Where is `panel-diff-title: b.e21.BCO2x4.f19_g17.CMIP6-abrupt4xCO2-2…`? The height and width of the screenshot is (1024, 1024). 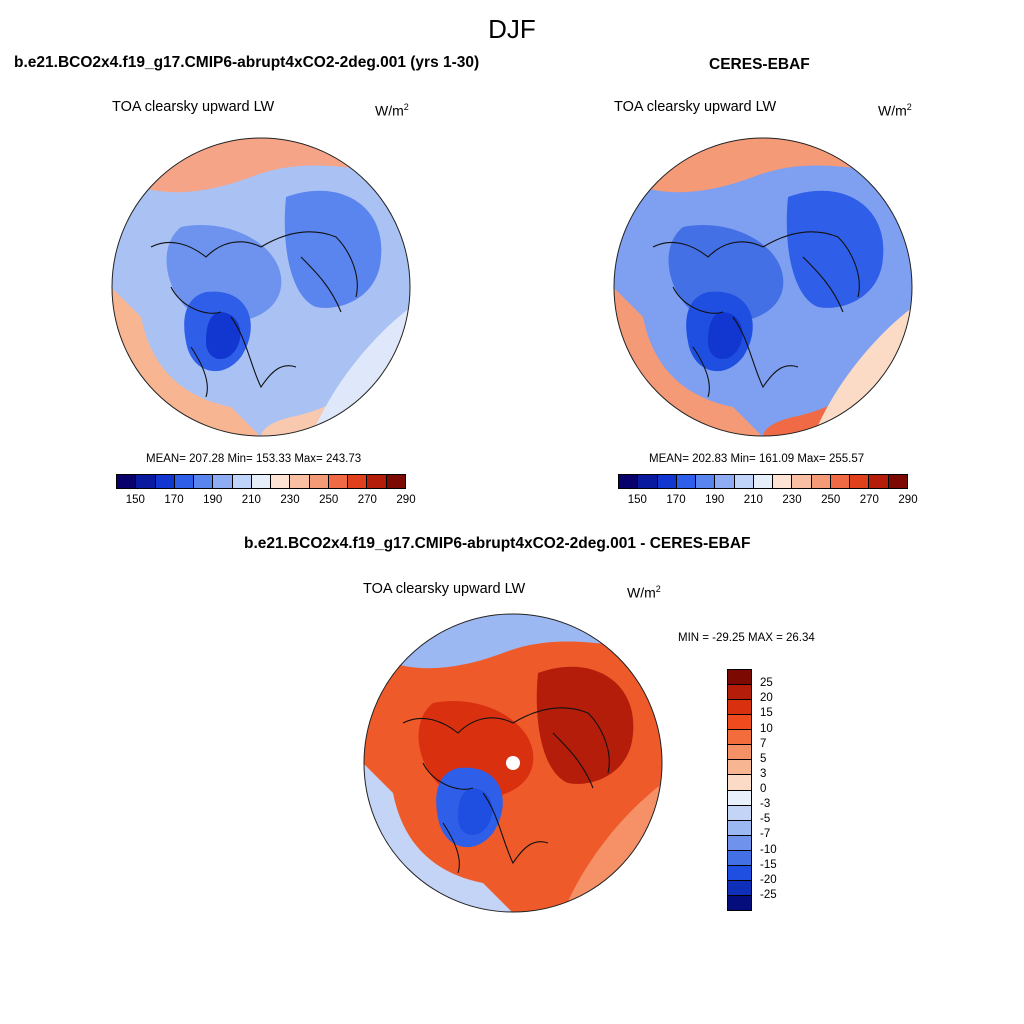
panel-diff-title: b.e21.BCO2x4.f19_g17.CMIP6-abrupt4xCO2-2… is located at coordinates (497, 543).